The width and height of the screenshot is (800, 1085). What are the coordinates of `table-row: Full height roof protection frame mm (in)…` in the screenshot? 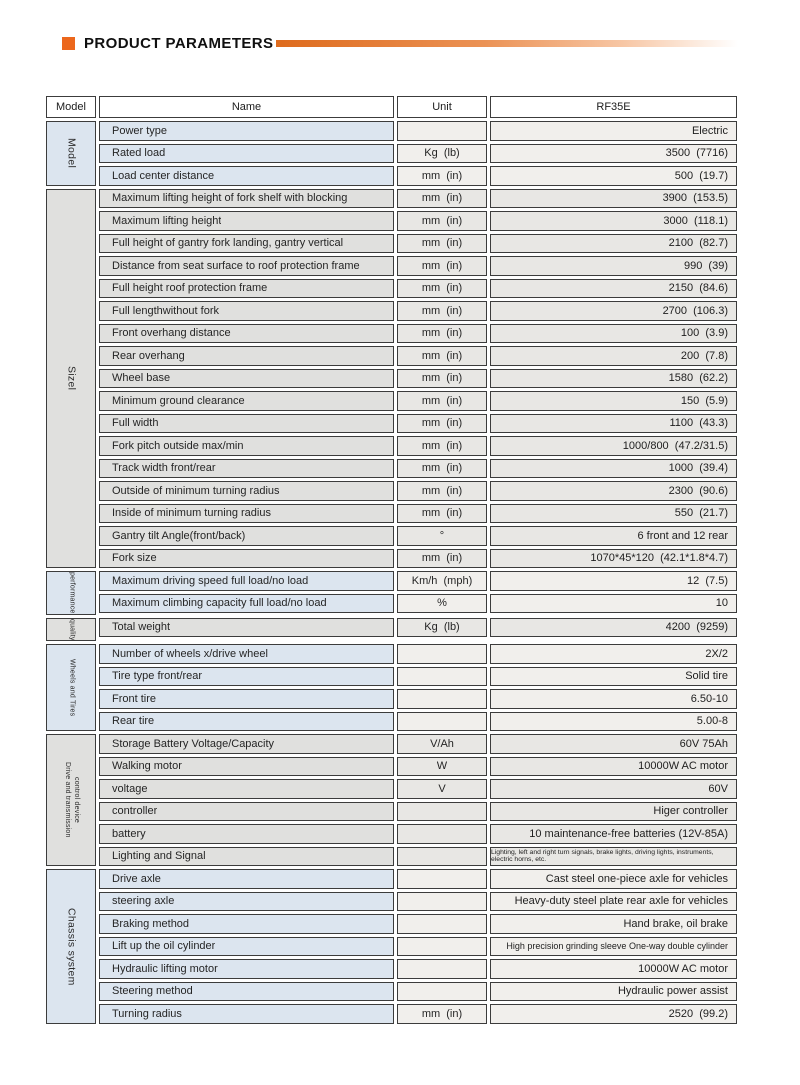 It's located at (418, 288).